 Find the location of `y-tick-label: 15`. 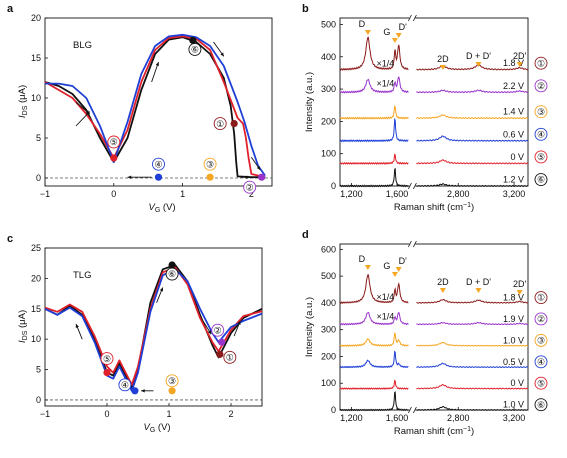

y-tick-label: 15 is located at coordinates (36, 309).